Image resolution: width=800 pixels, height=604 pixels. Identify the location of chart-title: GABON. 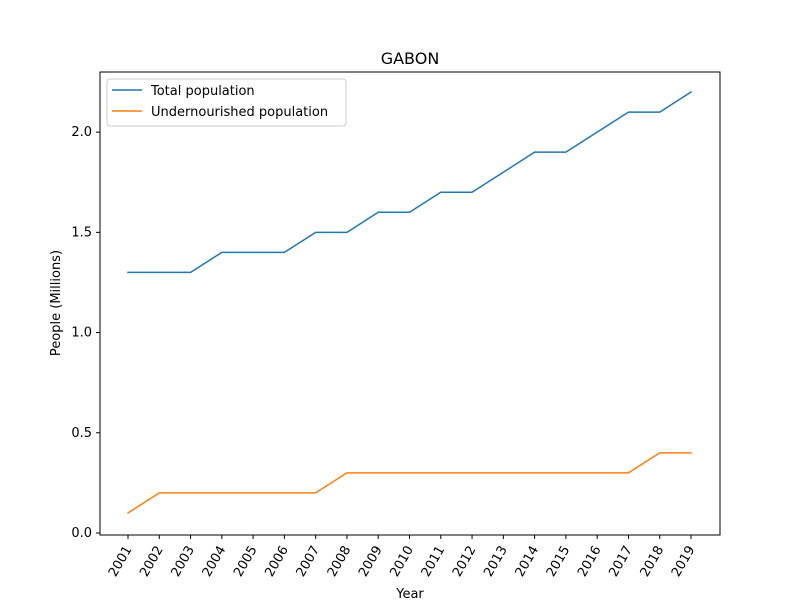
(410, 58).